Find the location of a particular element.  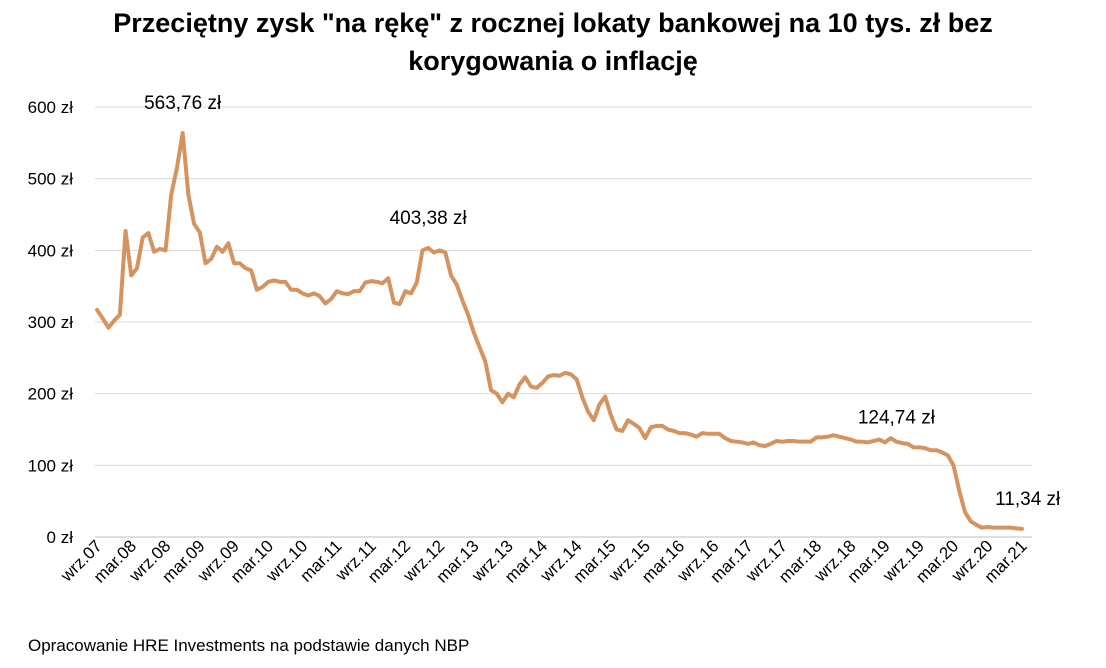

y-tick-label: 600 zł is located at coordinates (51, 107).